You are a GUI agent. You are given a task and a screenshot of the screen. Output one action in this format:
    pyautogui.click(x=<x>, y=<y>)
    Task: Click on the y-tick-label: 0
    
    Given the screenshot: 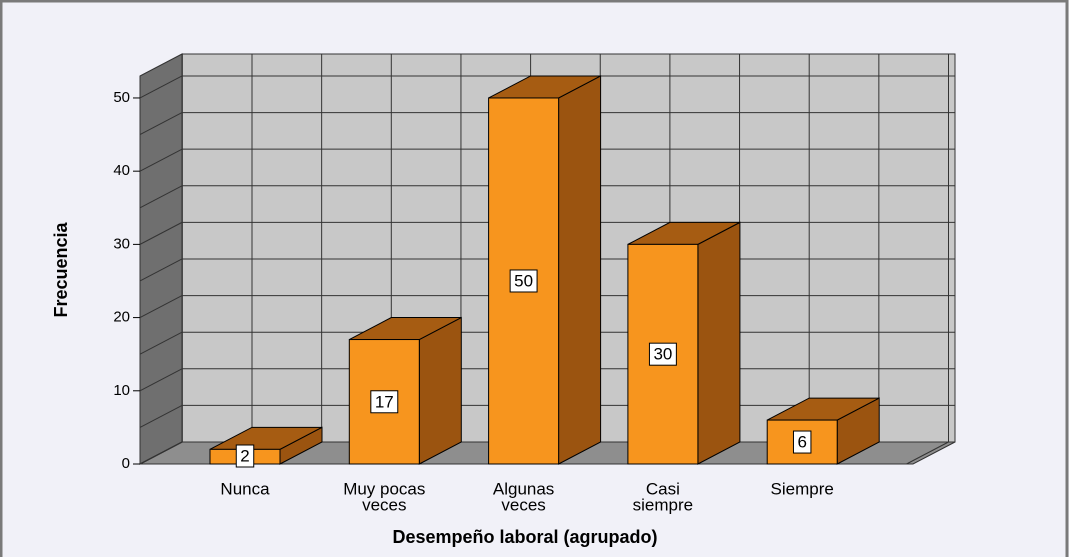 What is the action you would take?
    pyautogui.click(x=126, y=463)
    